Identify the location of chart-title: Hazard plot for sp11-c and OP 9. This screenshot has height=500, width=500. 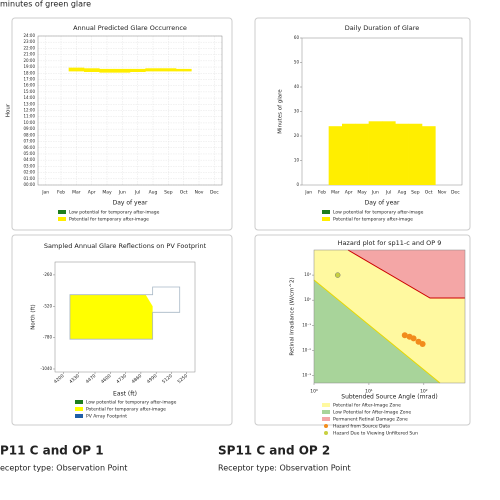
(390, 243).